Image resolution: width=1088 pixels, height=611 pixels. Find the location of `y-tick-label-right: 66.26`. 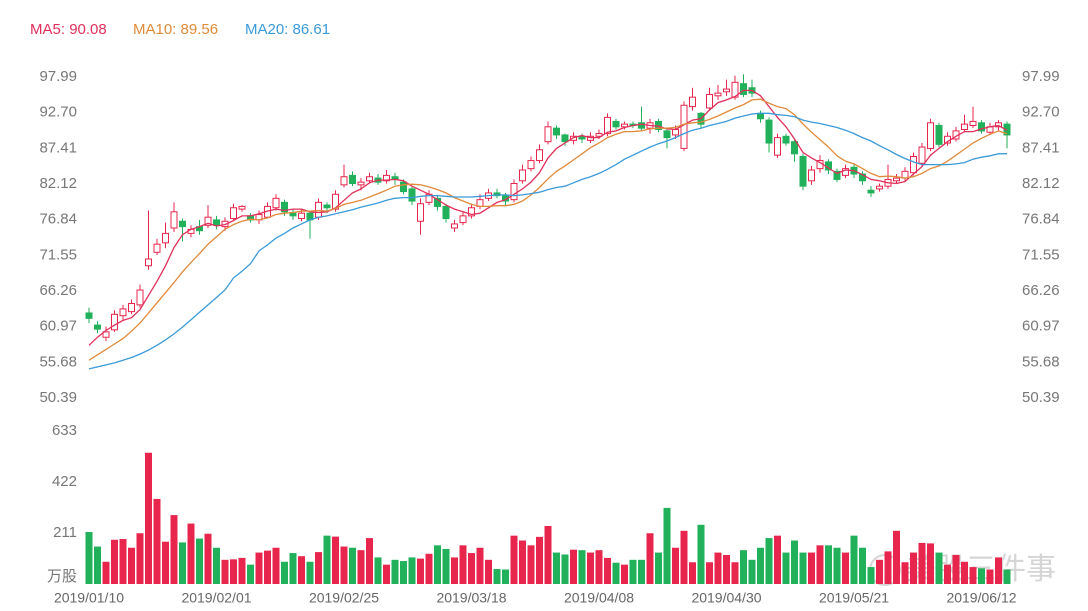

y-tick-label-right: 66.26 is located at coordinates (1041, 290).